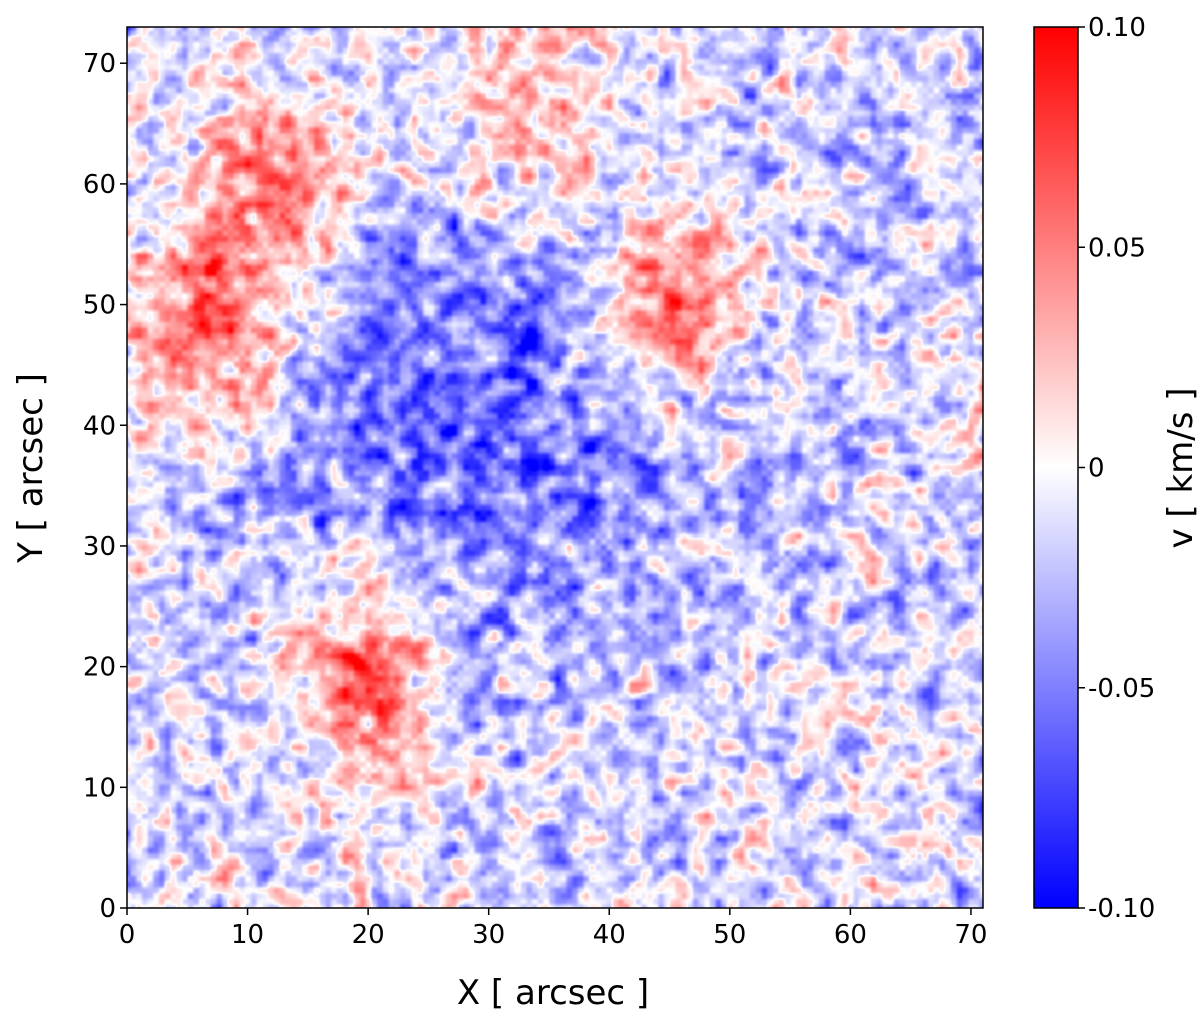  What do you see at coordinates (99, 426) in the screenshot?
I see `y-tick-label: 40` at bounding box center [99, 426].